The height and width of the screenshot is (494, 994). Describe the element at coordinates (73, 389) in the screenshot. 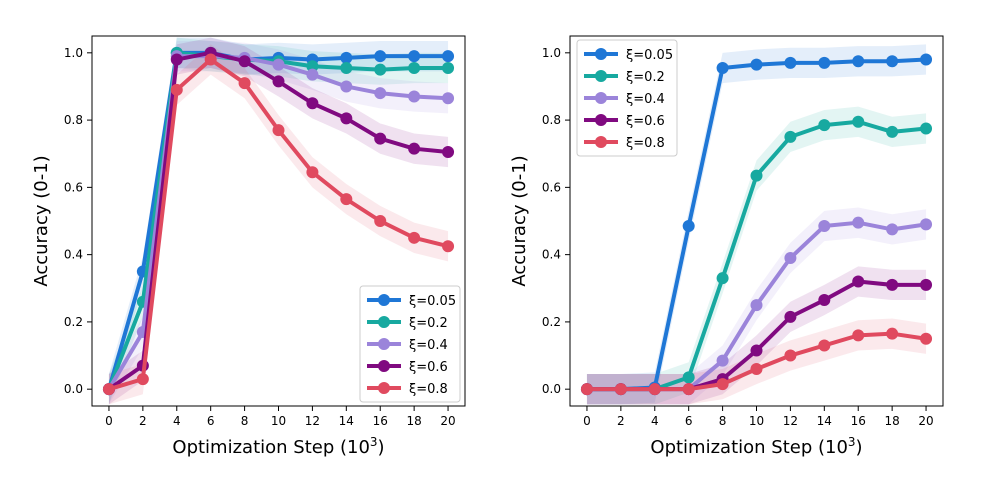

I see `left-y-tick-label: 0.0` at that location.